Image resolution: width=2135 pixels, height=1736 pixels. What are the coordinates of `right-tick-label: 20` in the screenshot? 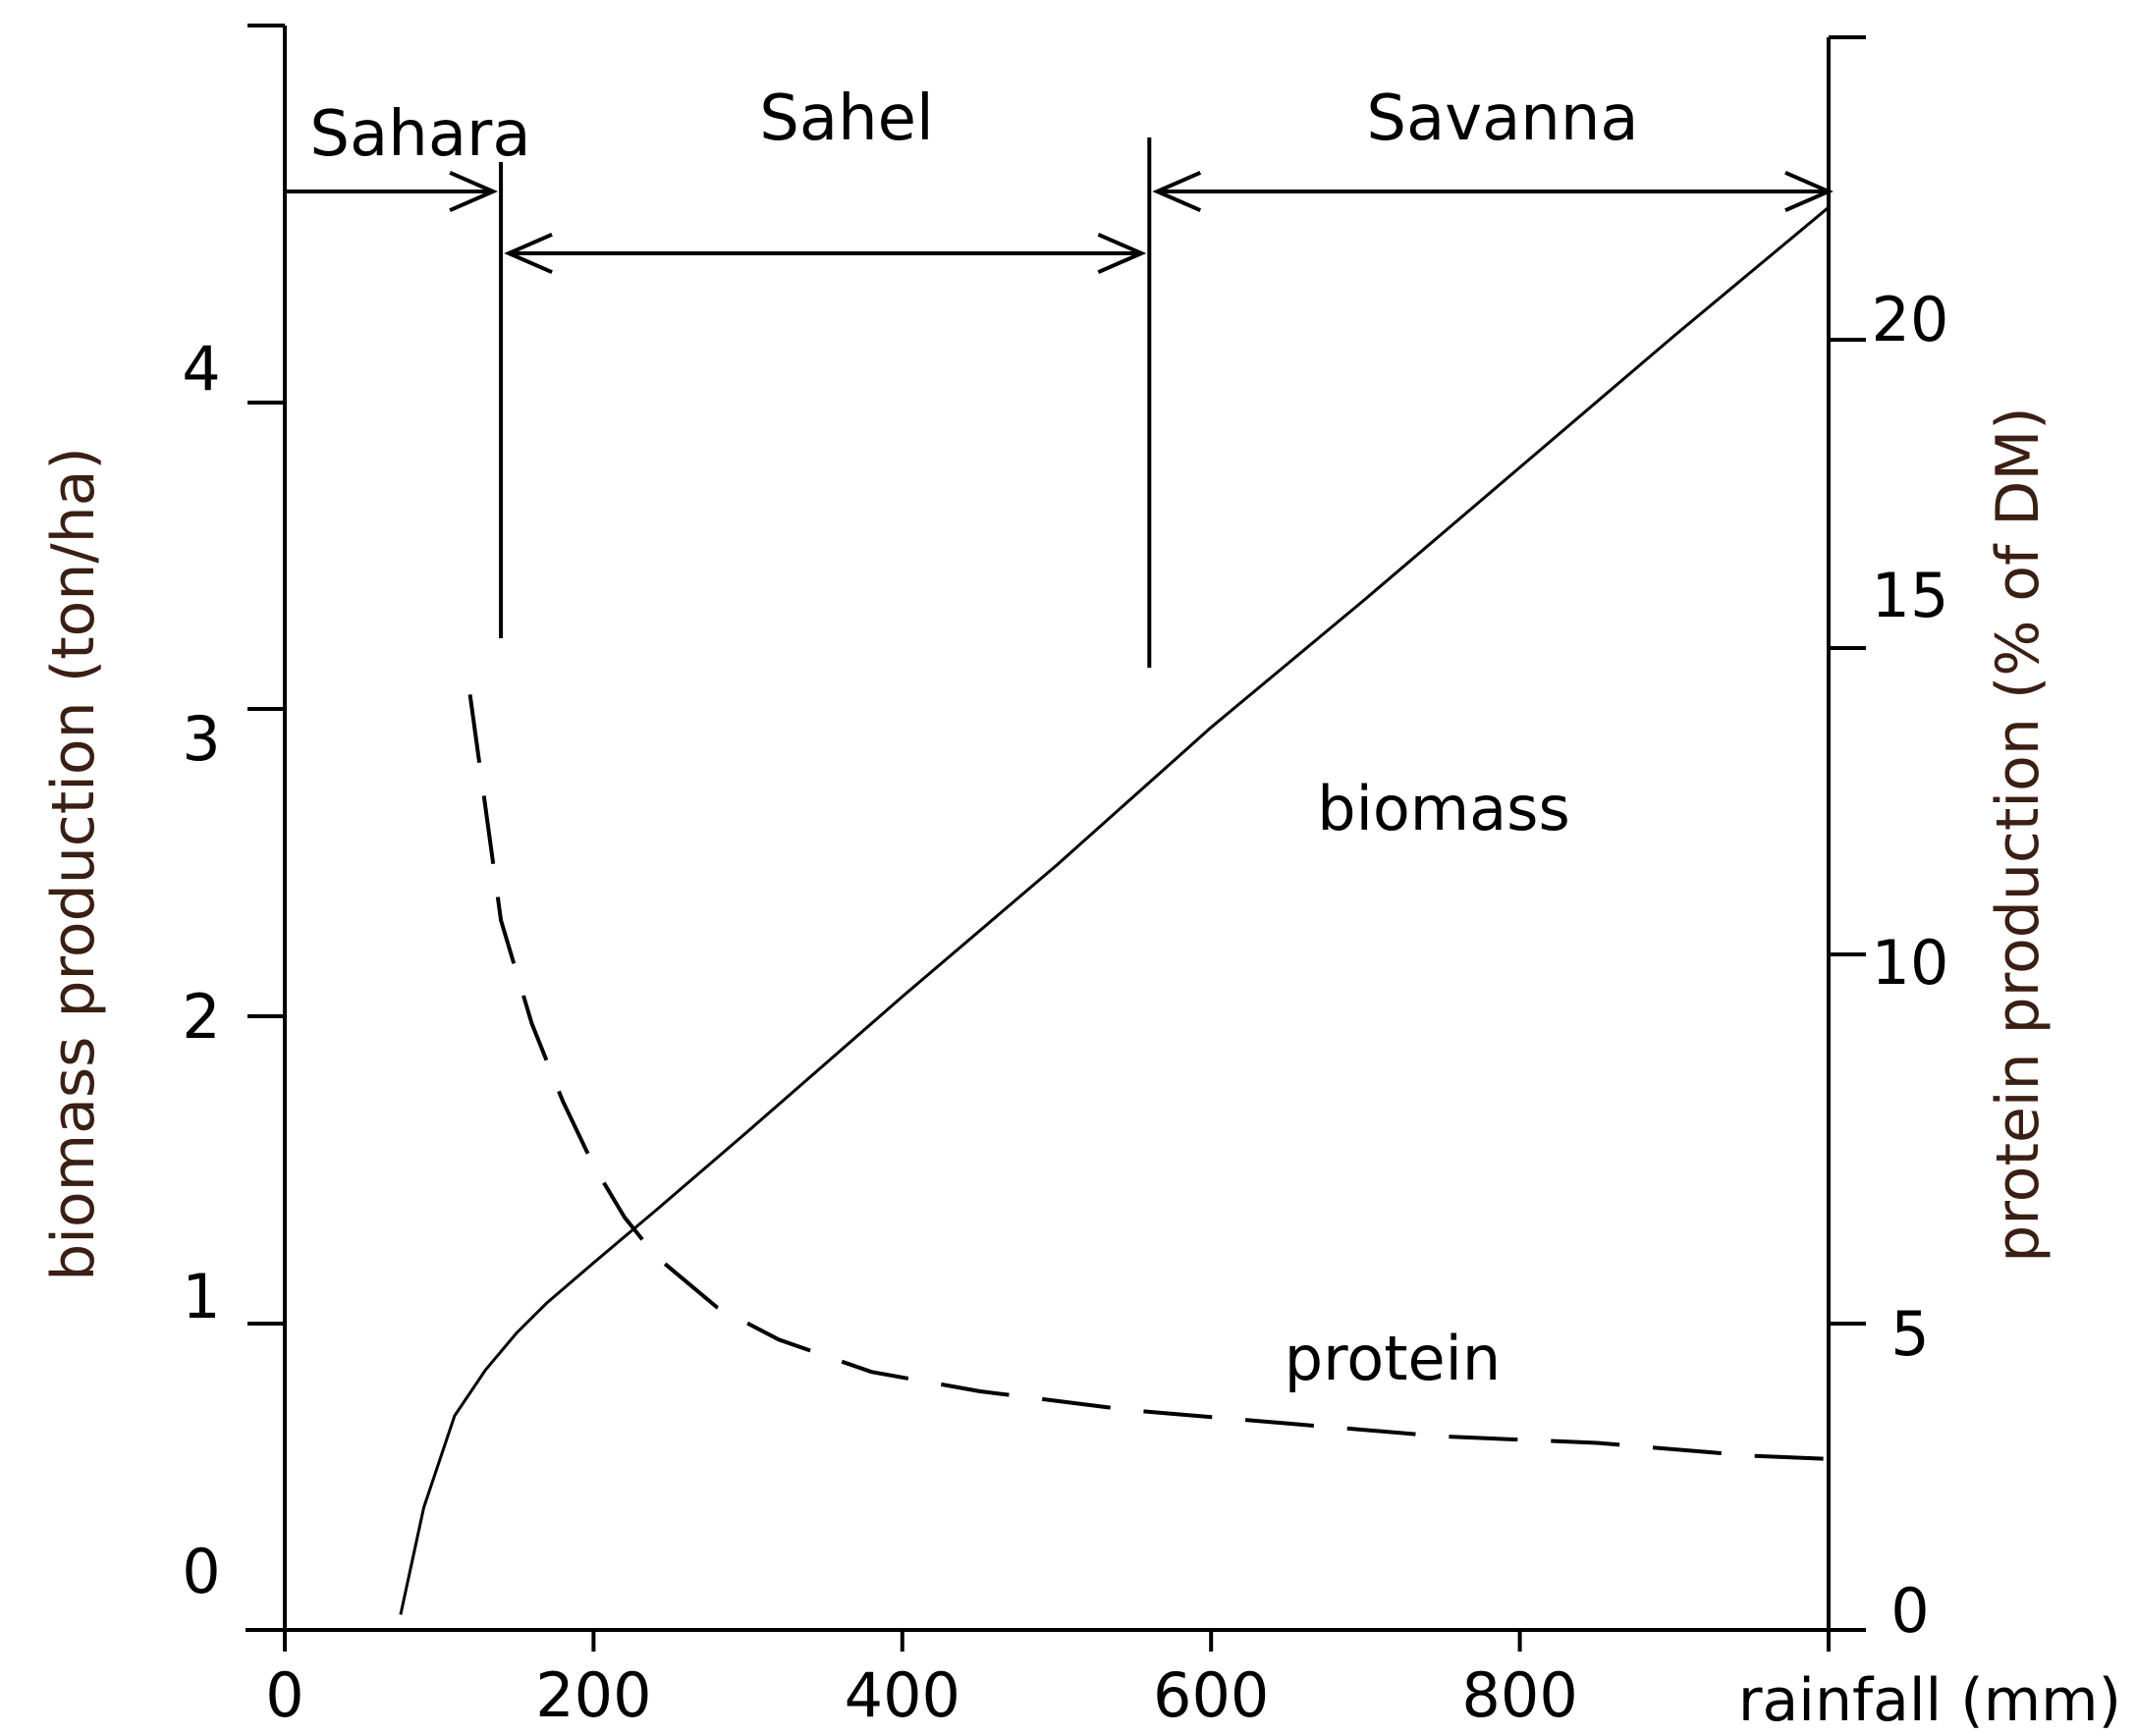 It's located at (1910, 319).